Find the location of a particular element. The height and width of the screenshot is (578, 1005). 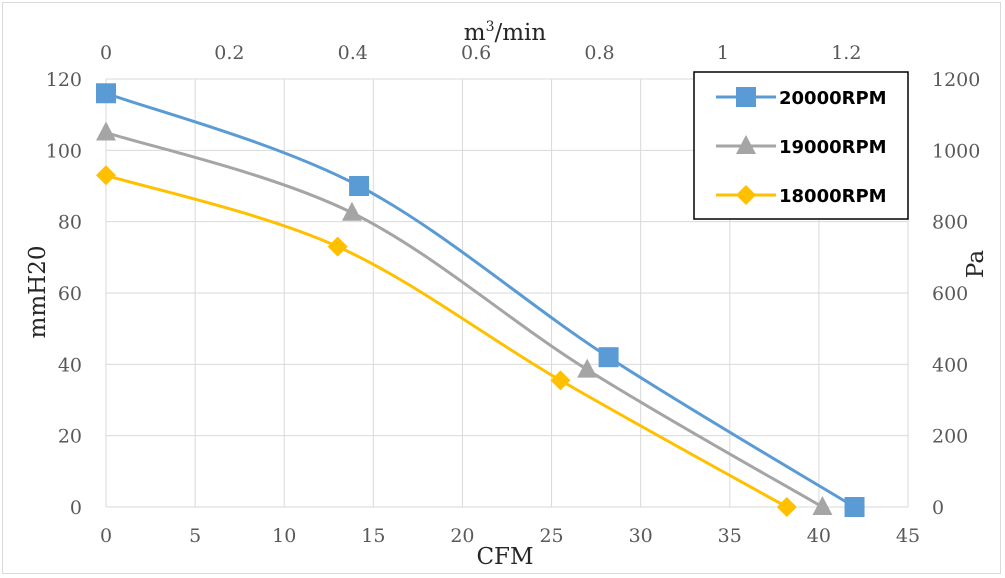

legend-label-19000RPM: 19000RPM is located at coordinates (833, 147).